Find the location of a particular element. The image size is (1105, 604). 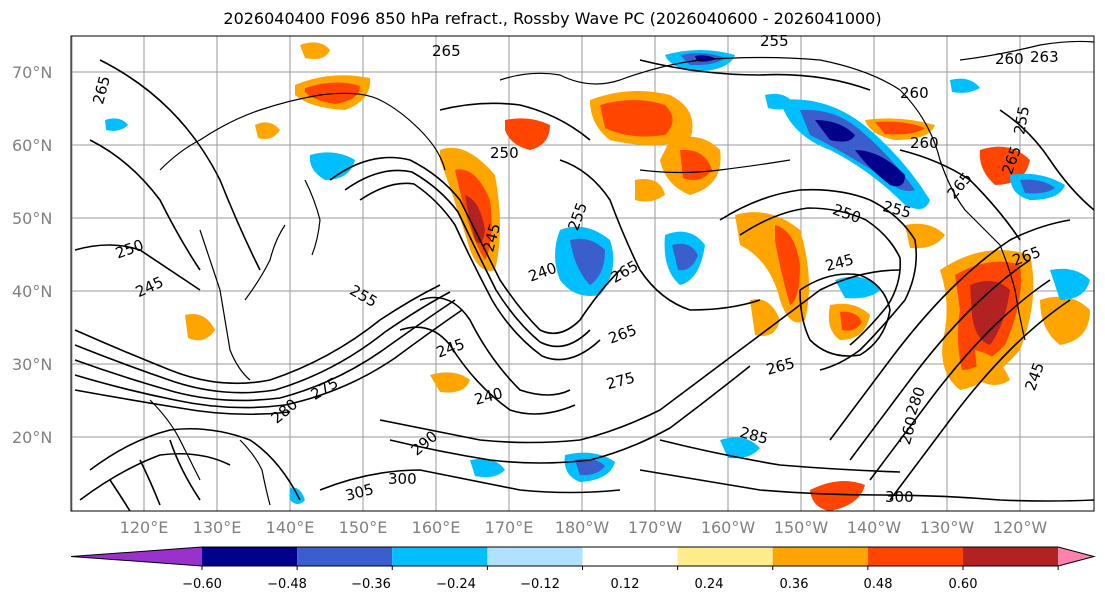

lat-label: 20°N is located at coordinates (32, 437).